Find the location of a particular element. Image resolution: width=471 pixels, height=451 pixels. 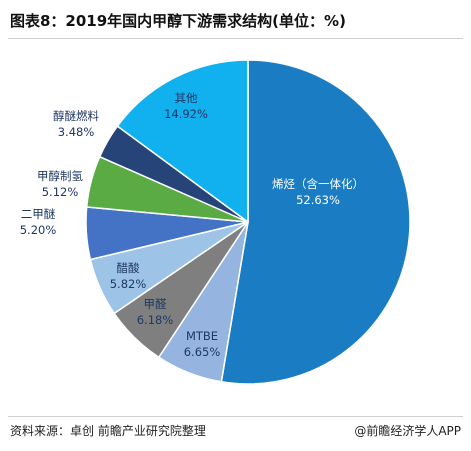

slice-value-4: 5.82% is located at coordinates (128, 284).